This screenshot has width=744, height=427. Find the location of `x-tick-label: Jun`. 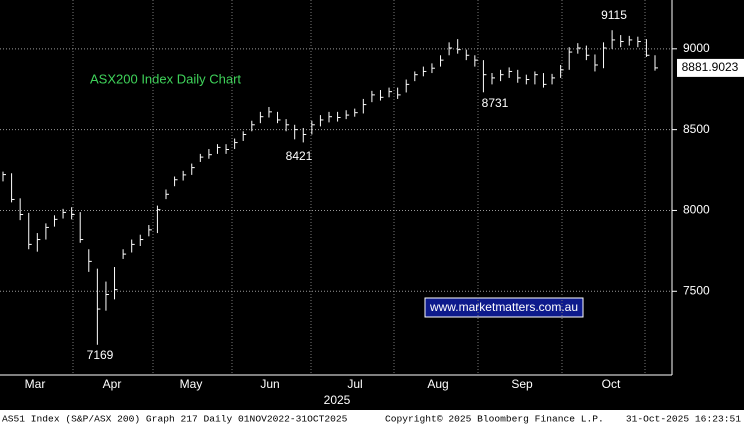

x-tick-label: Jun is located at coordinates (269, 384).